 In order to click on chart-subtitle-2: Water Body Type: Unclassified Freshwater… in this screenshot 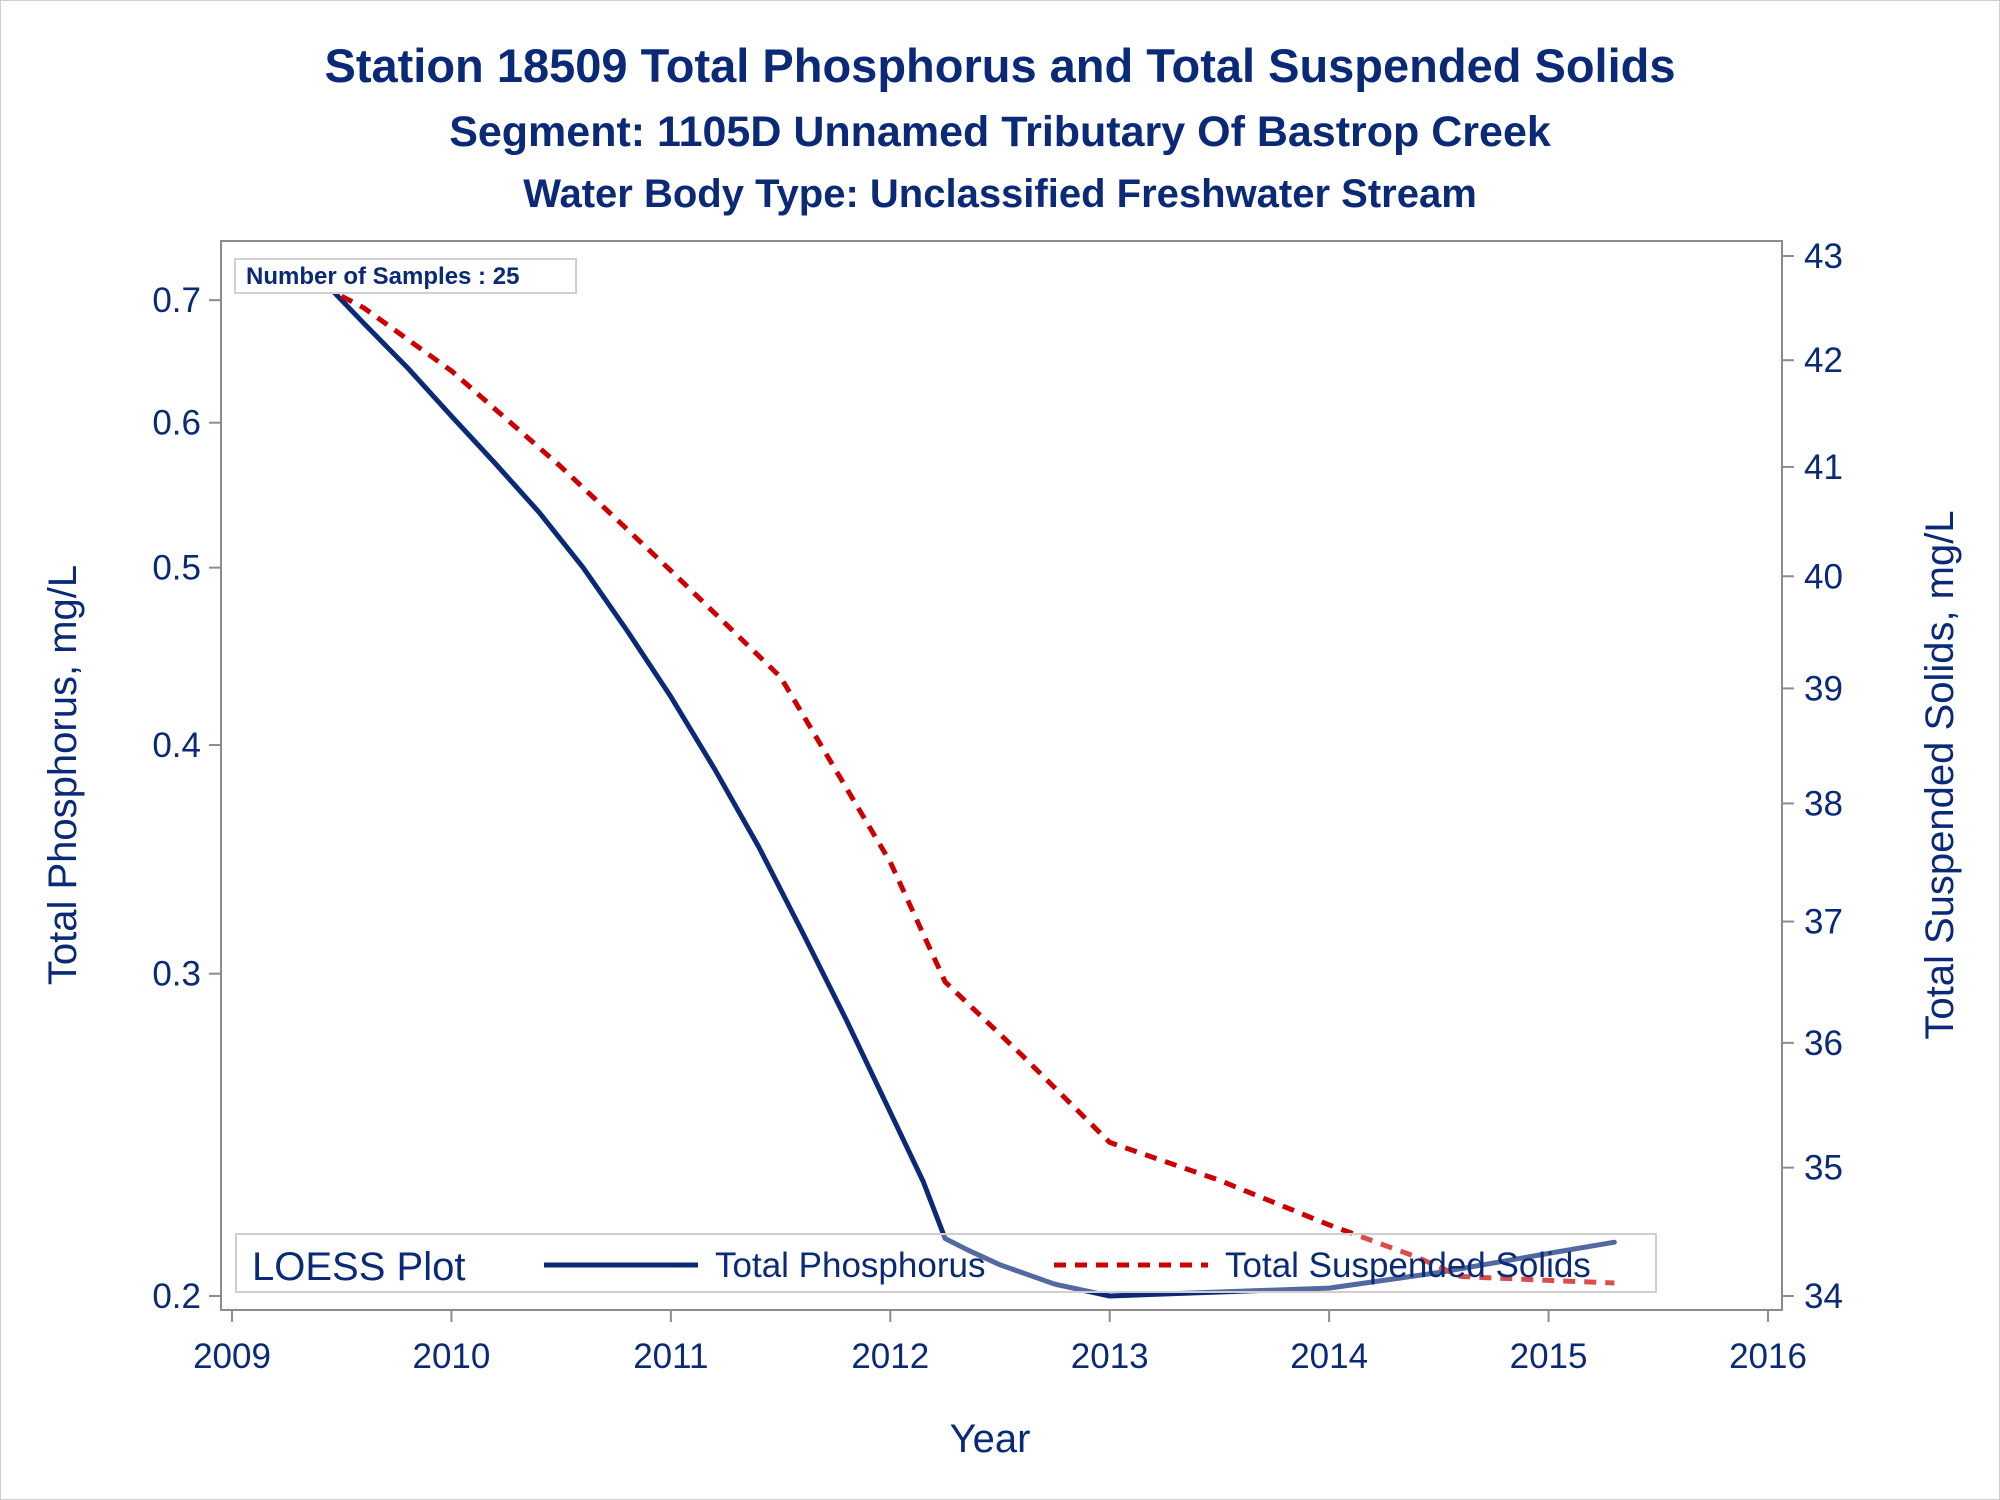, I will do `click(1000, 194)`.